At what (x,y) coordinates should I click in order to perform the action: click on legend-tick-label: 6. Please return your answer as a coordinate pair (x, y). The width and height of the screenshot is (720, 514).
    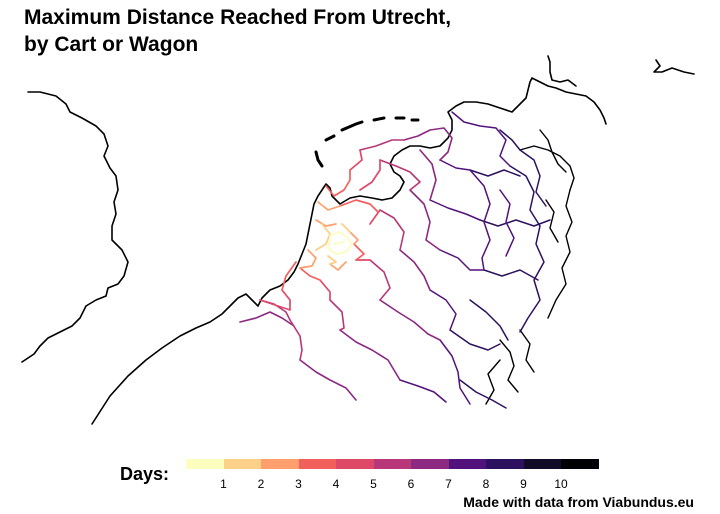
    Looking at the image, I should click on (411, 484).